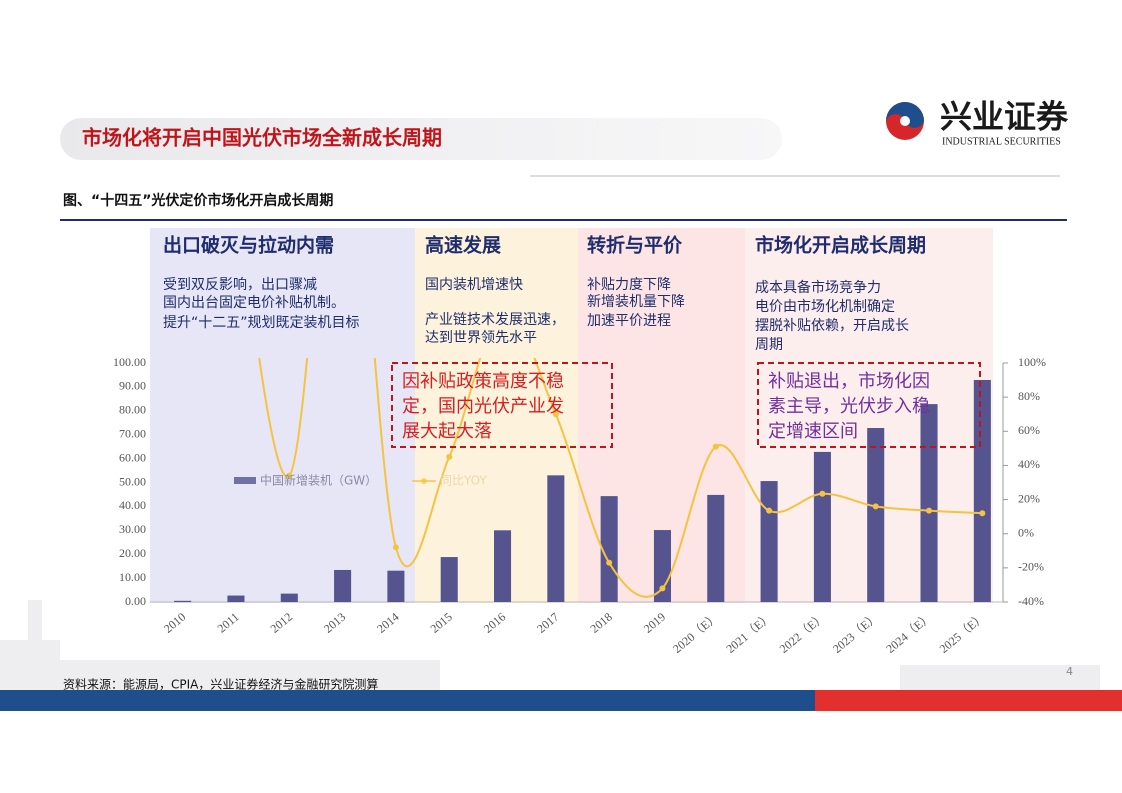  I want to click on x-tick-label: 2021（E）, so click(748, 633).